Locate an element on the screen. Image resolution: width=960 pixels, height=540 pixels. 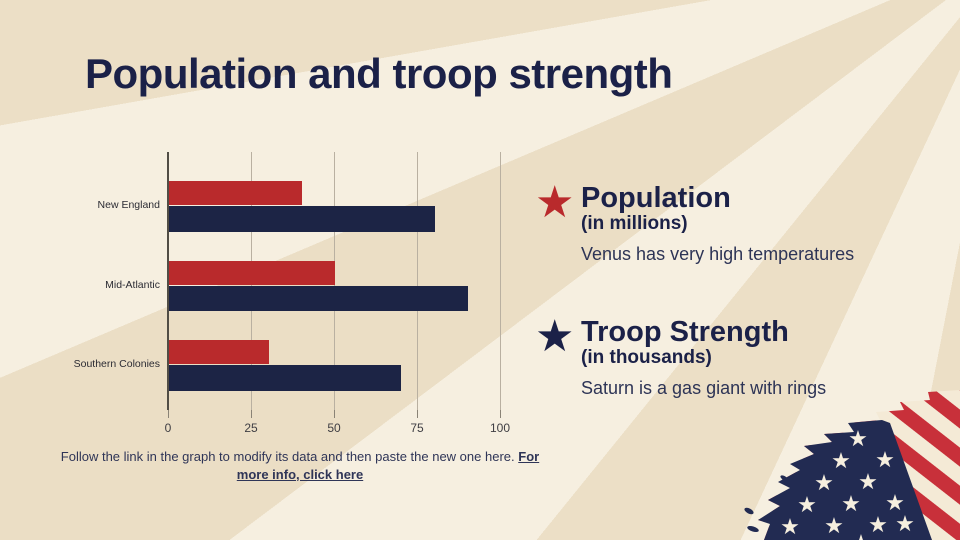
us-flag-graphic: ★ ★ ★ ★ ★ ★ ★ ★ ★ ★ ★ ★ ★ is located at coordinates (852, 465).